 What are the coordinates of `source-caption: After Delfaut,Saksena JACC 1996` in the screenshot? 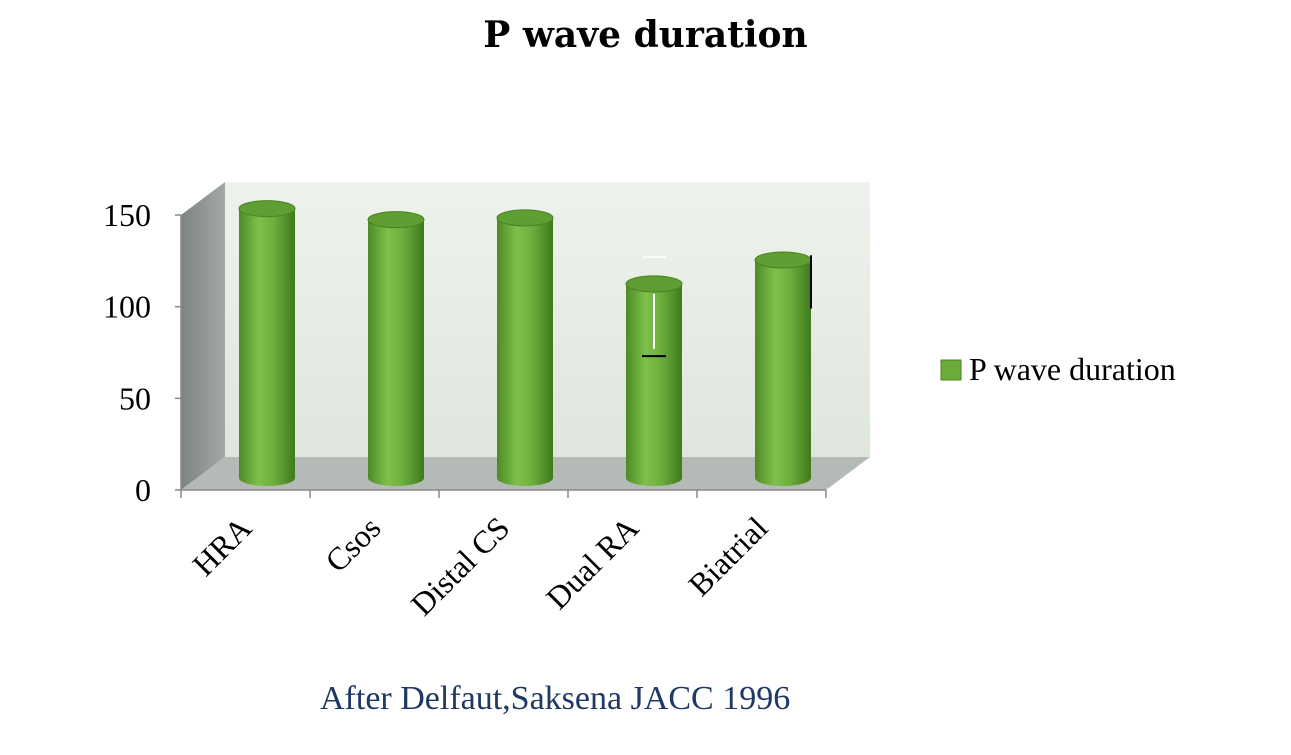 It's located at (555, 698).